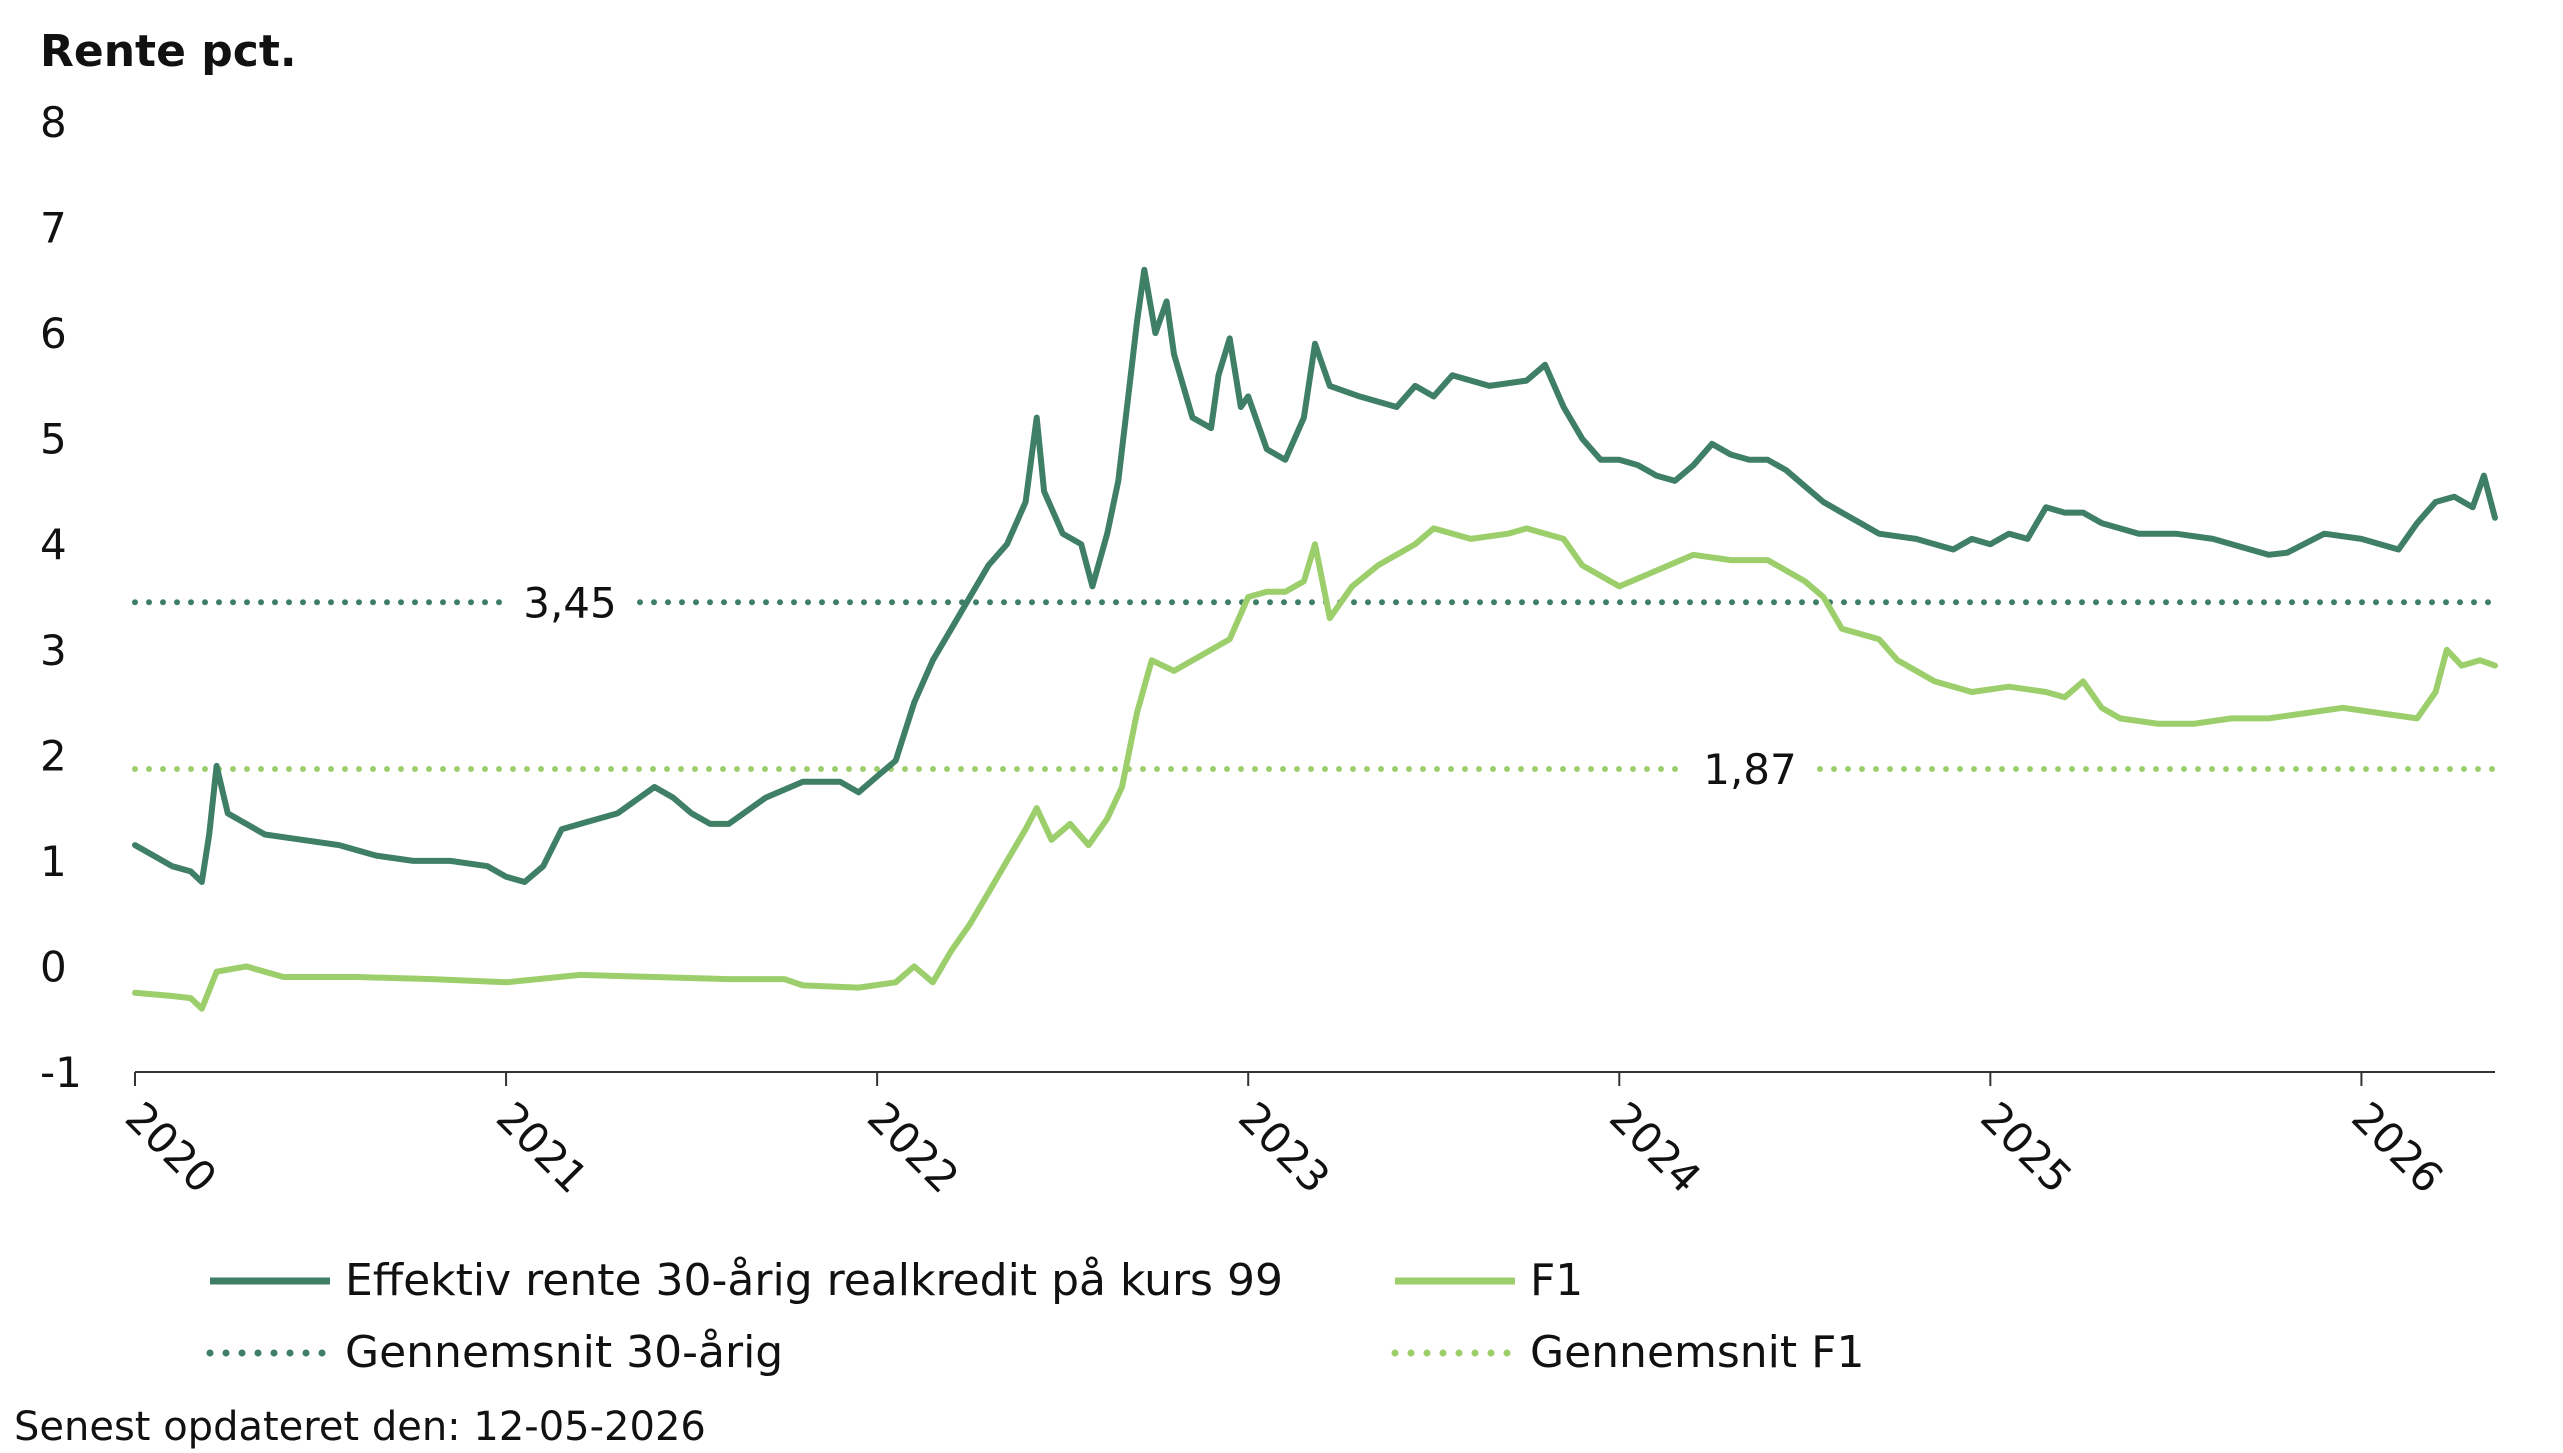 This screenshot has width=2563, height=1453. What do you see at coordinates (1315, 686) in the screenshot?
I see `reference-lines: 3,45 1,87` at bounding box center [1315, 686].